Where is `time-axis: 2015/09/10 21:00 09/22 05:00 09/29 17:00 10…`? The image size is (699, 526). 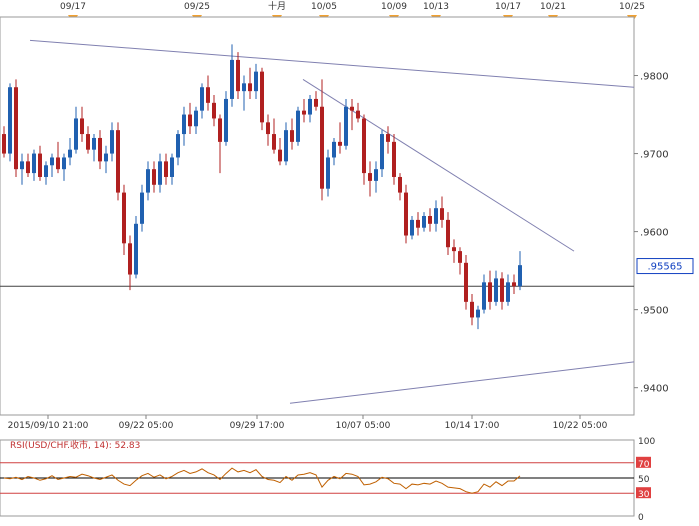 time-axis: 2015/09/10 21:00 09/22 05:00 09/29 17:00 10… is located at coordinates (308, 423).